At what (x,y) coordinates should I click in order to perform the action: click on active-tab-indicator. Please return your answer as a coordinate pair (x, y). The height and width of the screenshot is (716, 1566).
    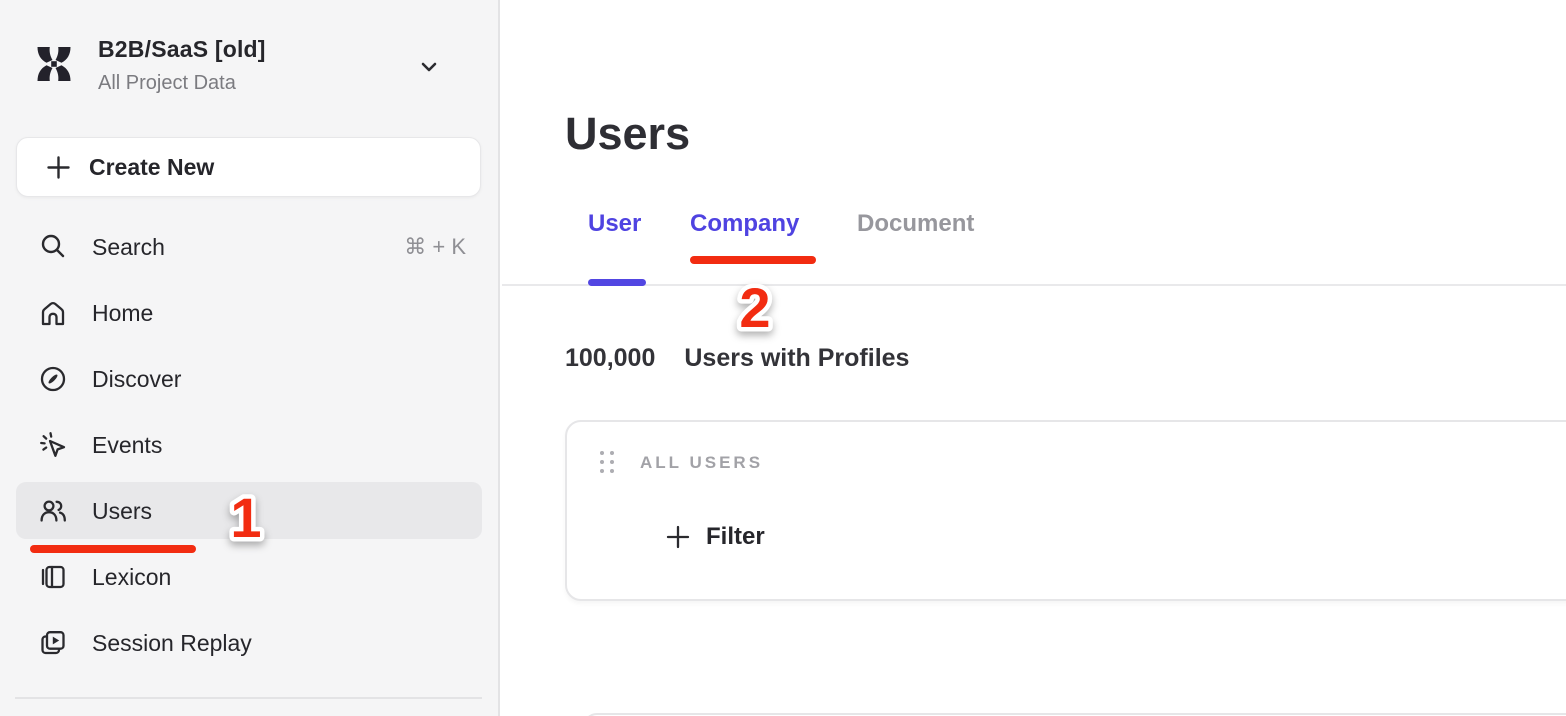
    Looking at the image, I should click on (617, 282).